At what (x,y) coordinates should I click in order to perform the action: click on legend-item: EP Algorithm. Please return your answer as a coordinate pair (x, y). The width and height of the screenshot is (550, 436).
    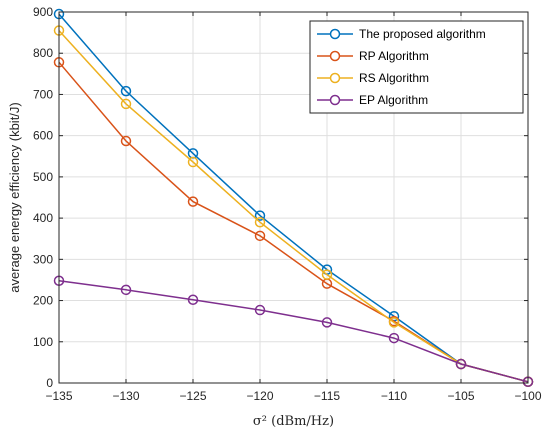
    Looking at the image, I should click on (372, 100).